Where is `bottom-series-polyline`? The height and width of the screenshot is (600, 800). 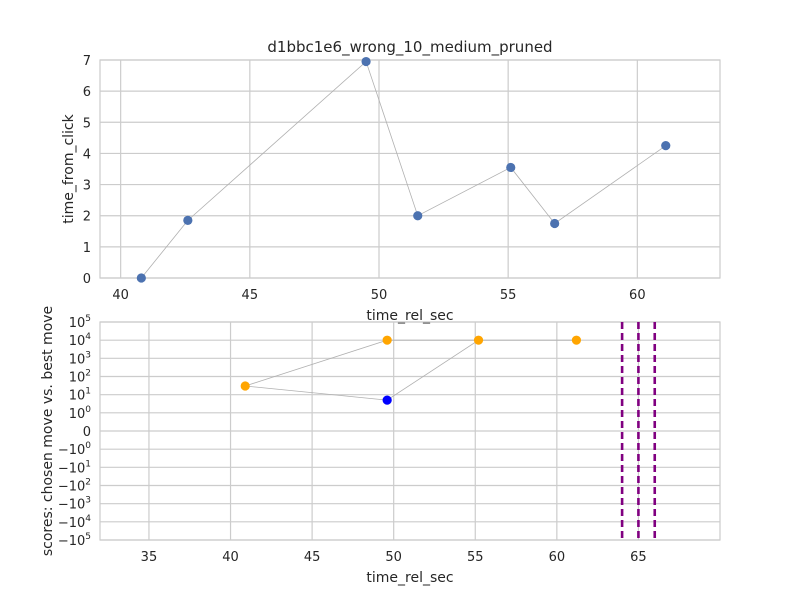 bottom-series-polyline is located at coordinates (411, 370).